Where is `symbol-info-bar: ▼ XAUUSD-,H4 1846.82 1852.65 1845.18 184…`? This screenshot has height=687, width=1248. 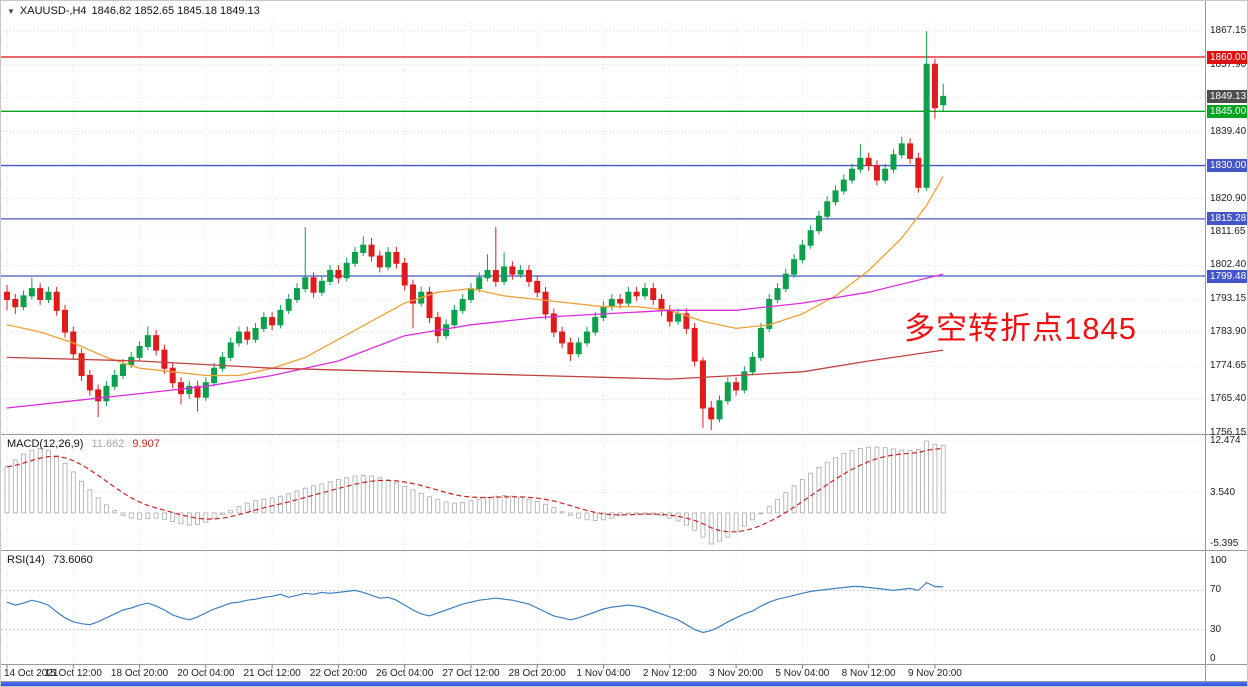
symbol-info-bar: ▼ XAUUSD-,H4 1846.82 1852.65 1845.18 184… is located at coordinates (133, 11).